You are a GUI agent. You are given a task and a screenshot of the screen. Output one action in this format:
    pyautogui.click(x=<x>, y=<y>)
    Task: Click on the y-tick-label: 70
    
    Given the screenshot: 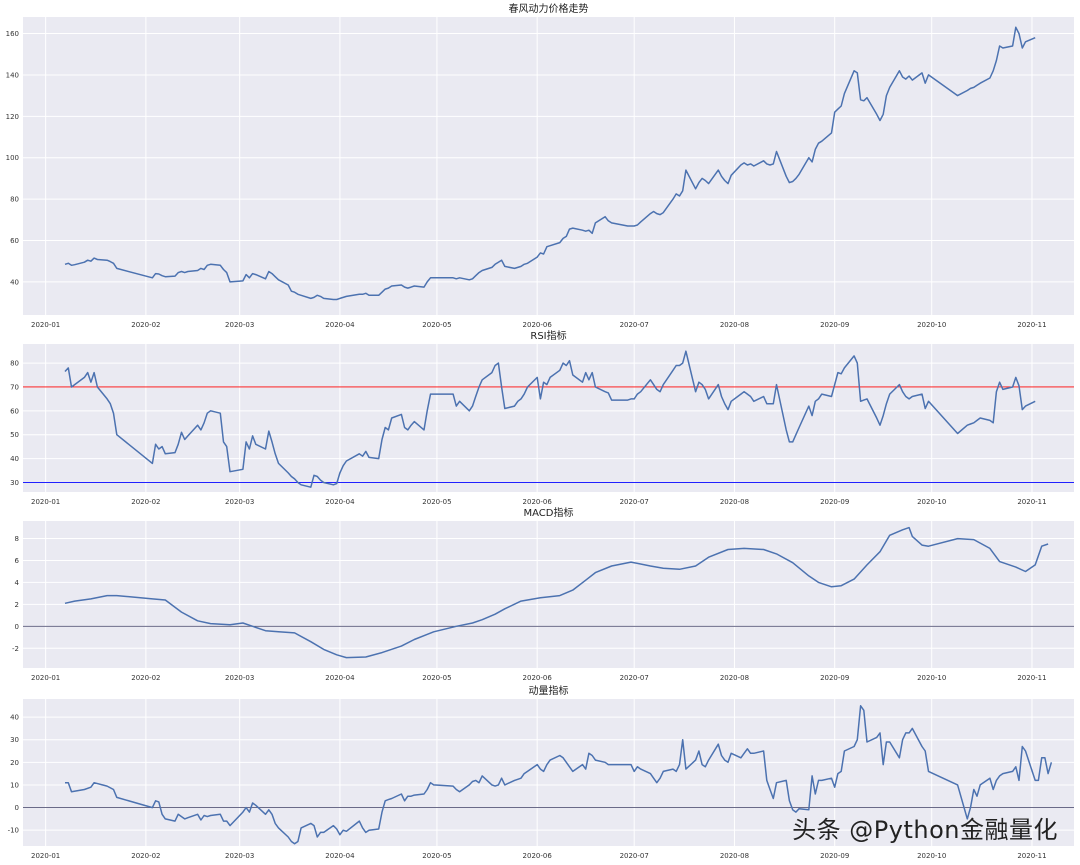 What is the action you would take?
    pyautogui.click(x=14, y=387)
    